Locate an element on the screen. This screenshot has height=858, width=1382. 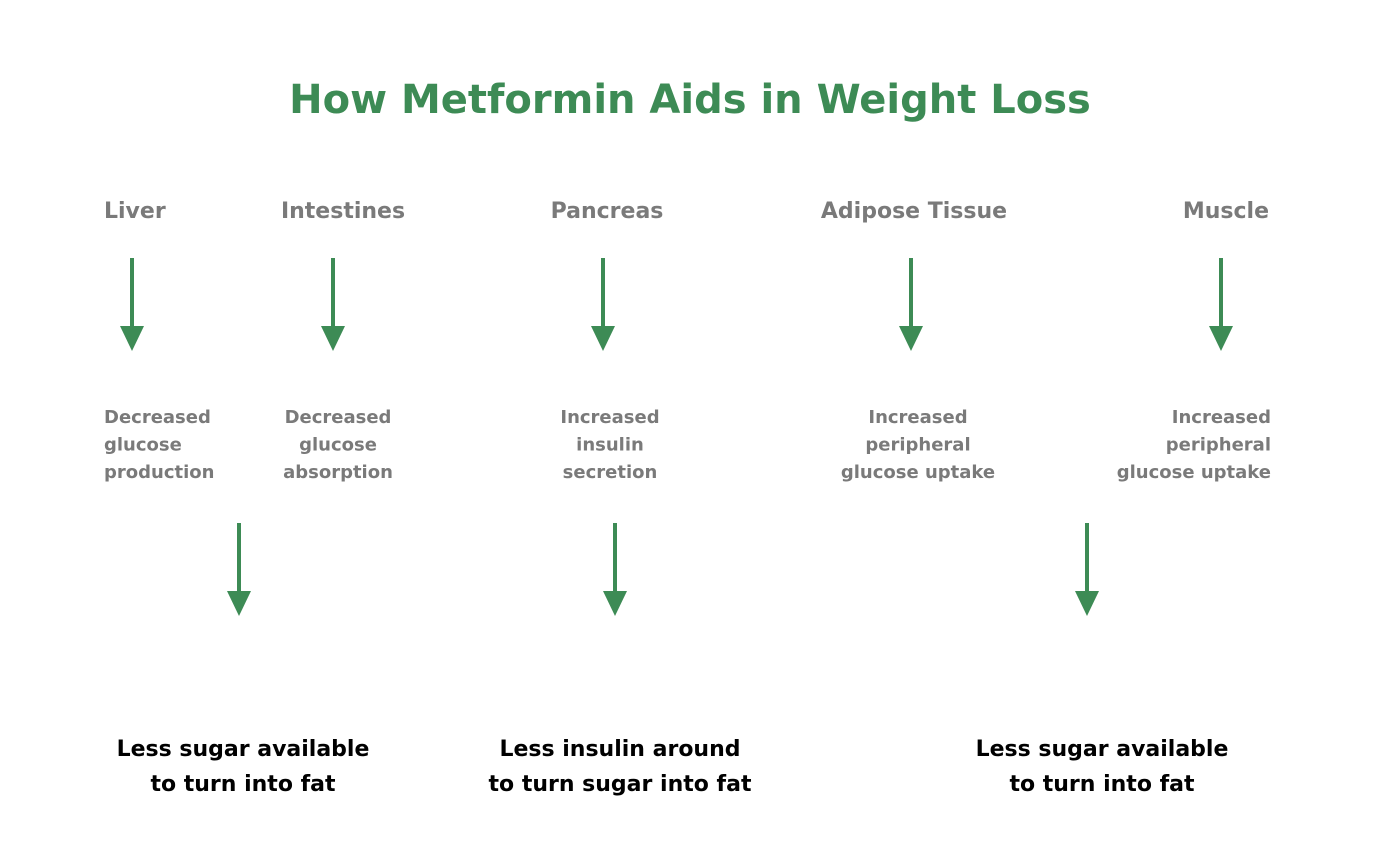
effect-text: insulin is located at coordinates (610, 445).